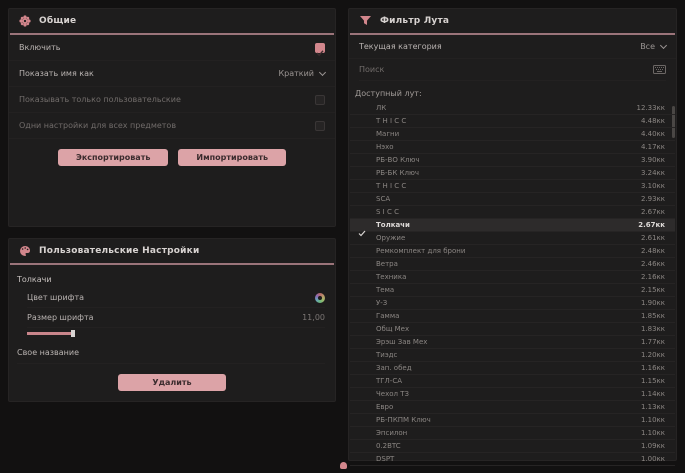 Image resolution: width=685 pixels, height=473 pixels. What do you see at coordinates (73, 333) in the screenshot?
I see `slider-handle` at bounding box center [73, 333].